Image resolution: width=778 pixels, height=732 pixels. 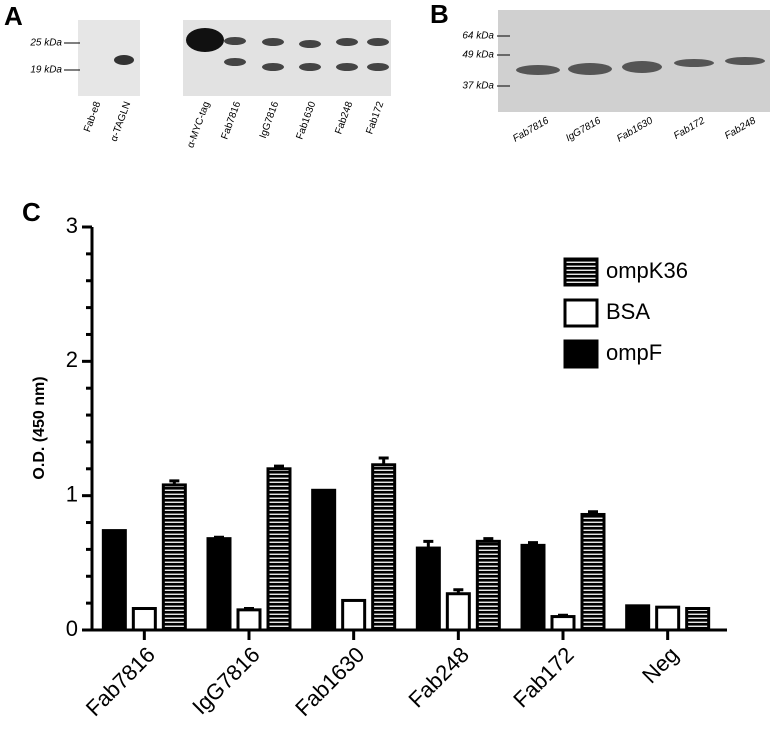 What do you see at coordinates (45, 43) in the screenshot?
I see `marker-label: 25 kDa` at bounding box center [45, 43].